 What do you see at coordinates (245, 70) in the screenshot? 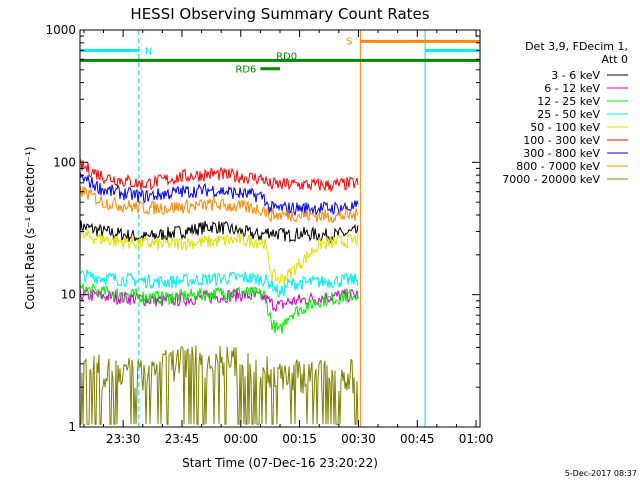
I see `annotation-label-4: RD6` at bounding box center [245, 70].